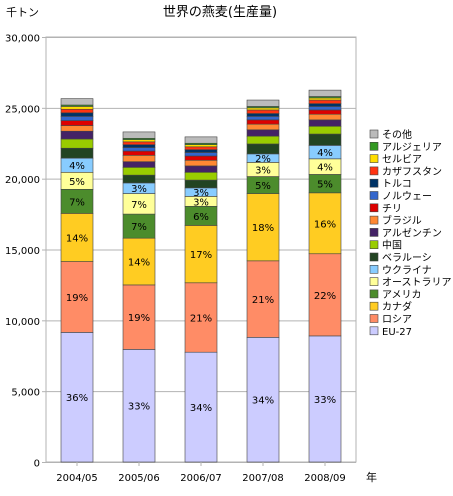 The image size is (453, 496). Describe the element at coordinates (407, 197) in the screenshot. I see `legend-label: ノルウェー` at that location.